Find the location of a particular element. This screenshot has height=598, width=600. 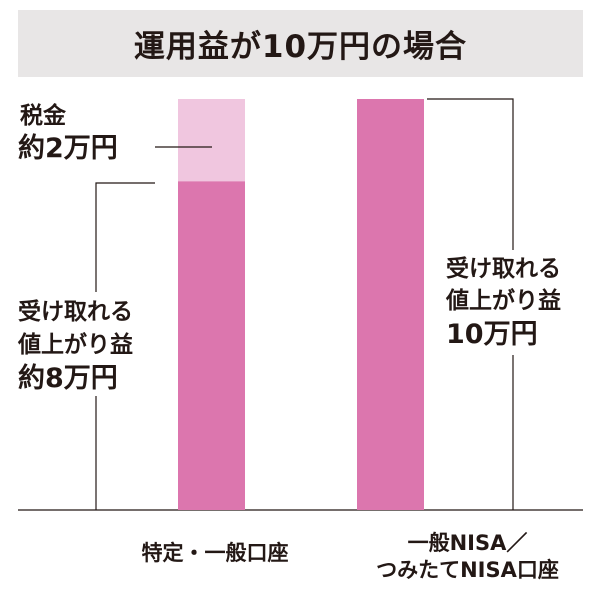

profit-left-label-line2: 値上がり益 is located at coordinates (75, 345).